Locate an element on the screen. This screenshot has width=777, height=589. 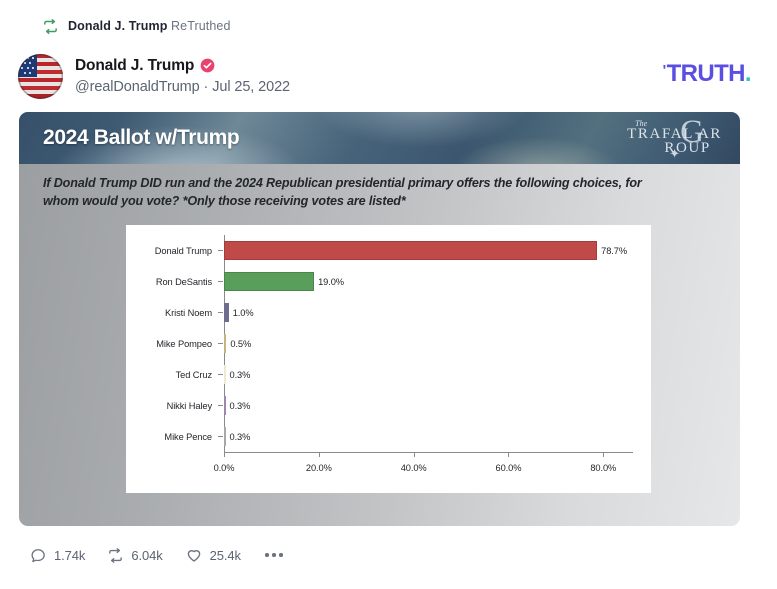
retruth-banner: Donald J. Trump ReTruthed is located at coordinates (136, 26).